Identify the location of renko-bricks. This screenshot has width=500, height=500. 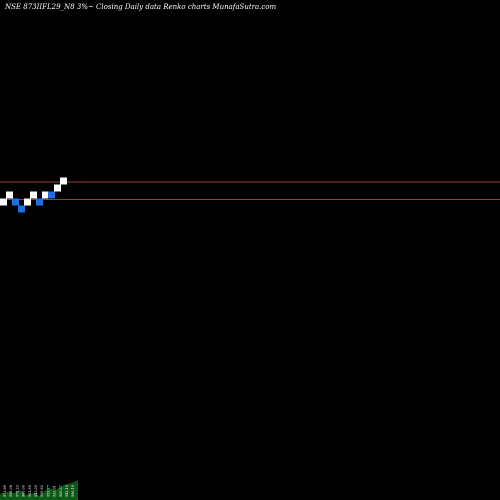
(33, 195).